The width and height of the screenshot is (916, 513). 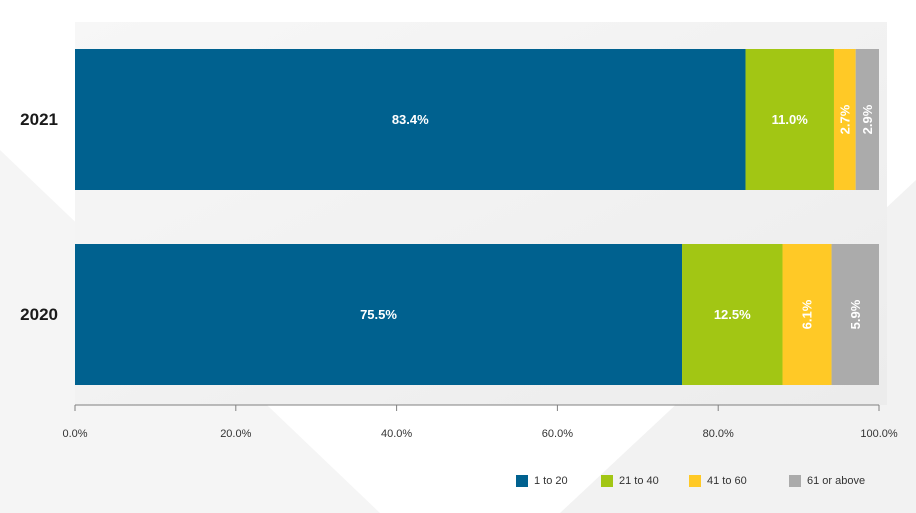 What do you see at coordinates (235, 434) in the screenshot?
I see `x-tick-label: 20.0%` at bounding box center [235, 434].